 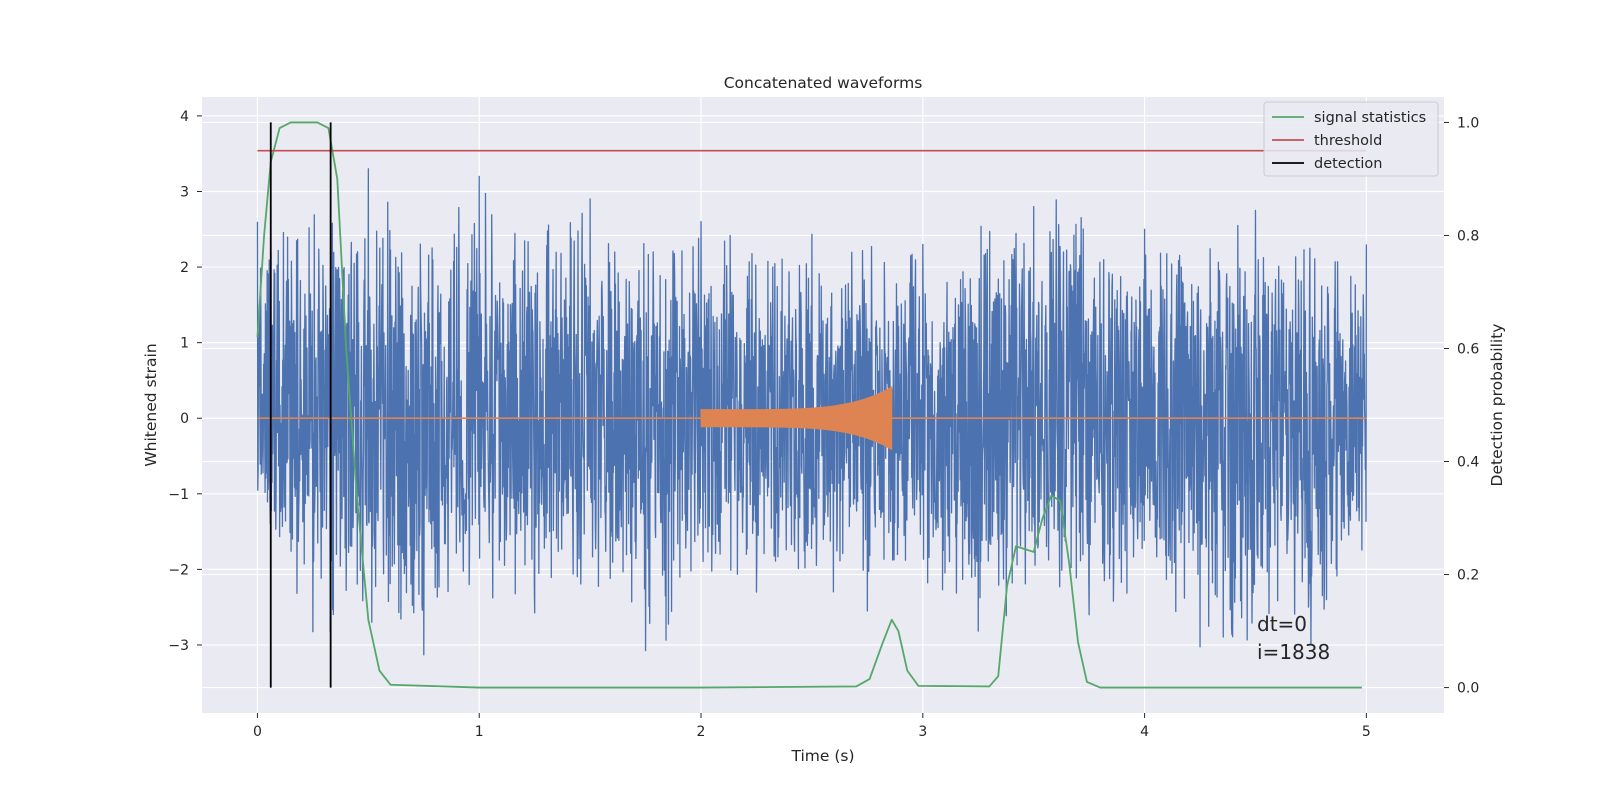 I want to click on x-tick-label: 3, so click(x=922, y=732).